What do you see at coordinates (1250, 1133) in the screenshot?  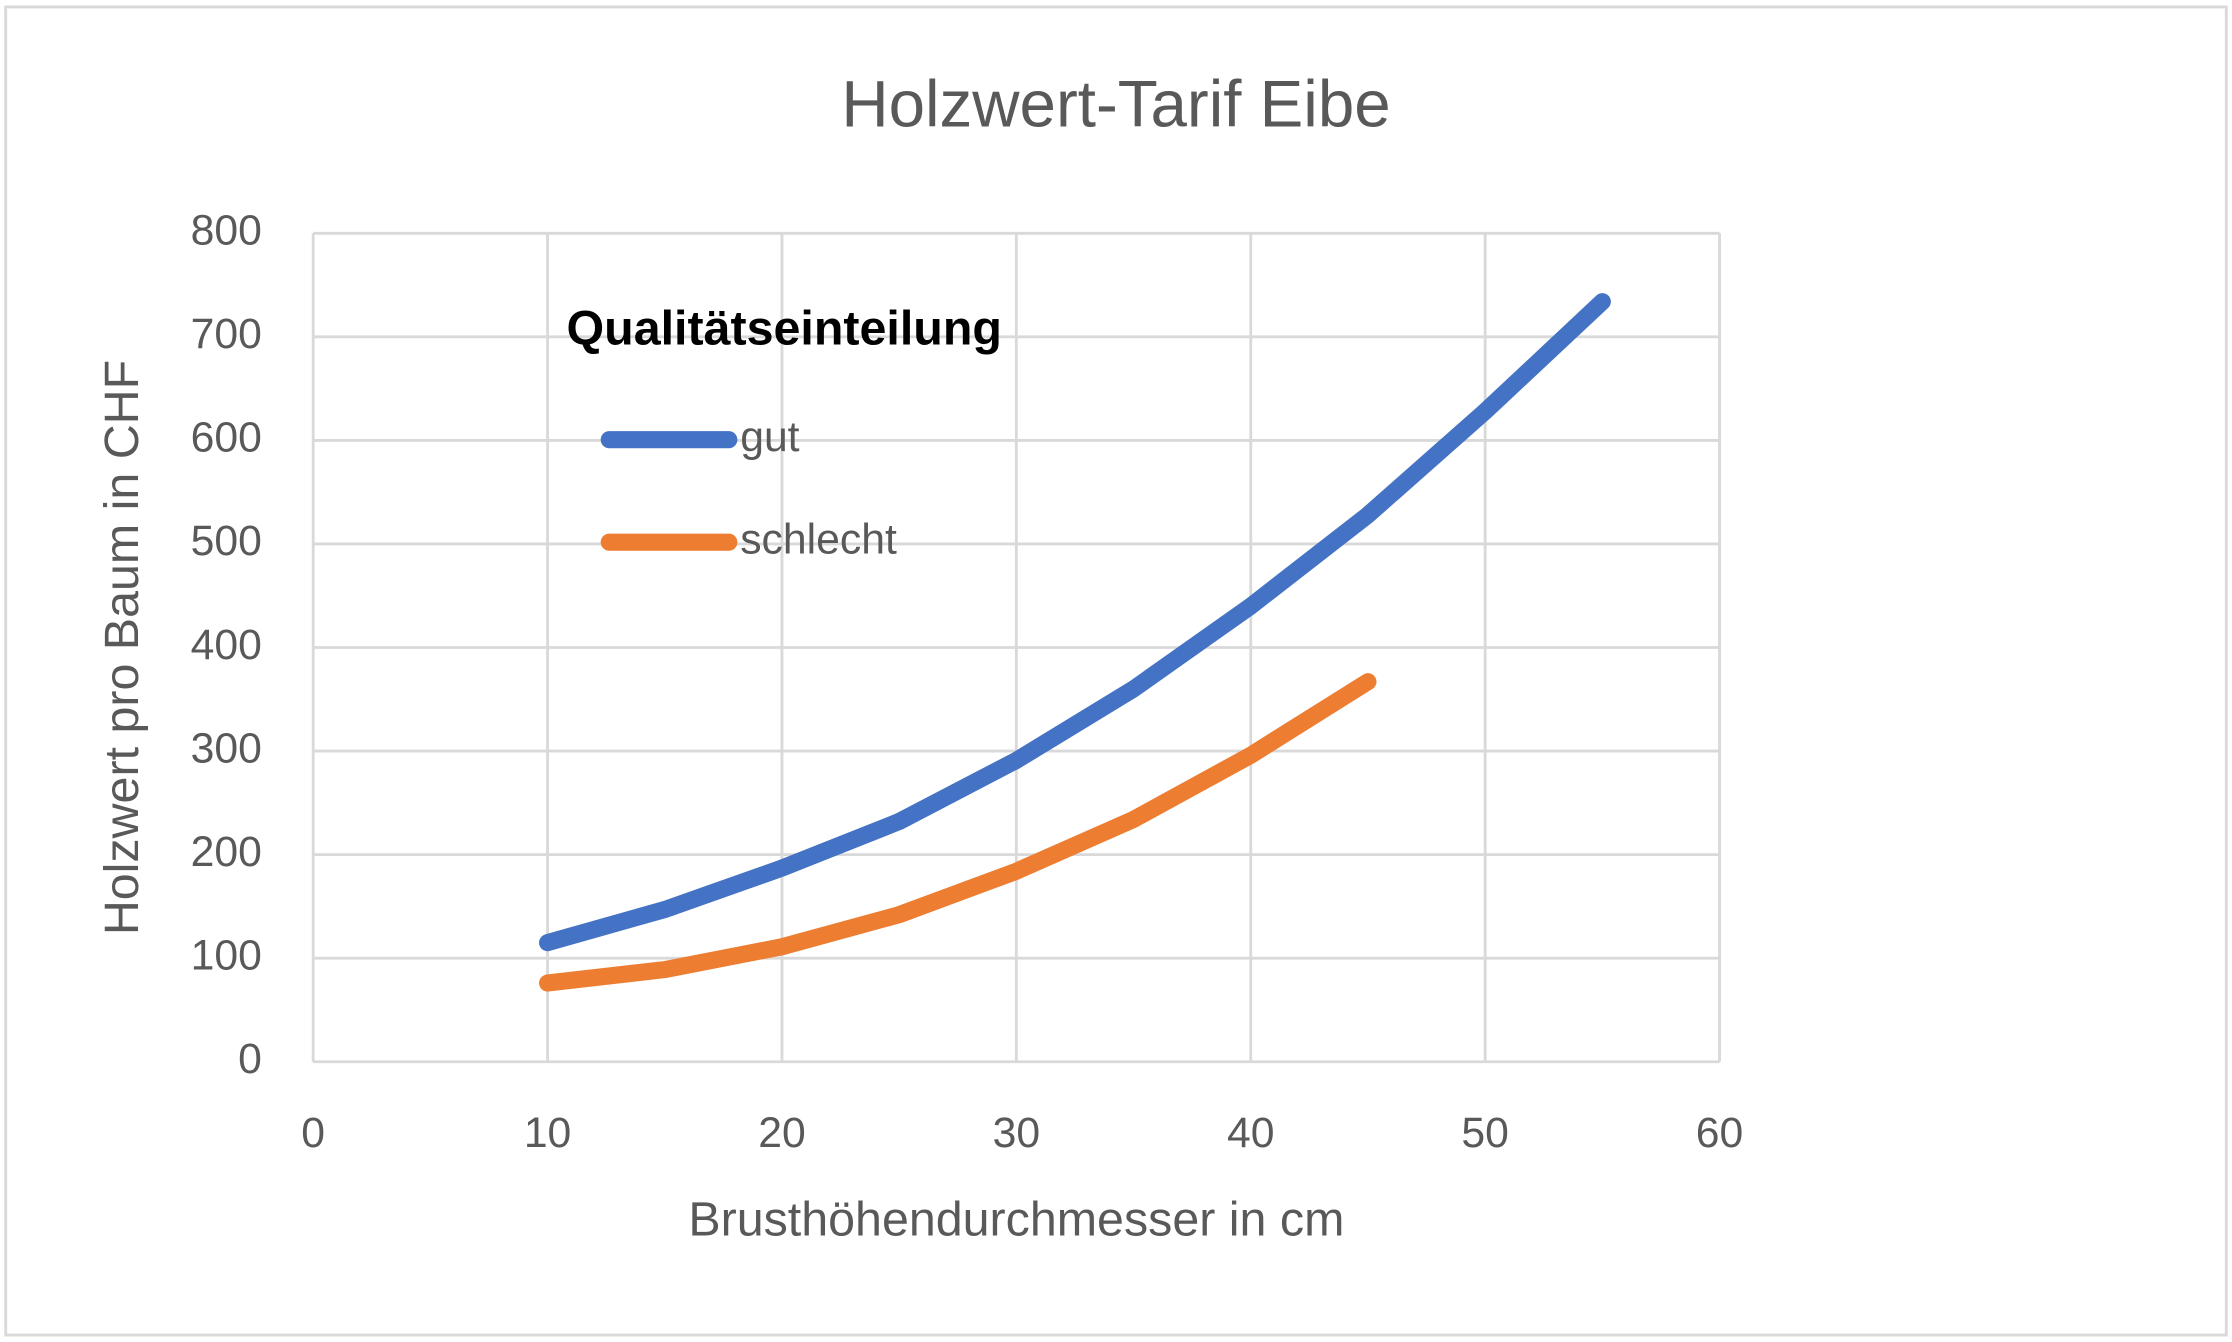 I see `x-tick-label: 40` at bounding box center [1250, 1133].